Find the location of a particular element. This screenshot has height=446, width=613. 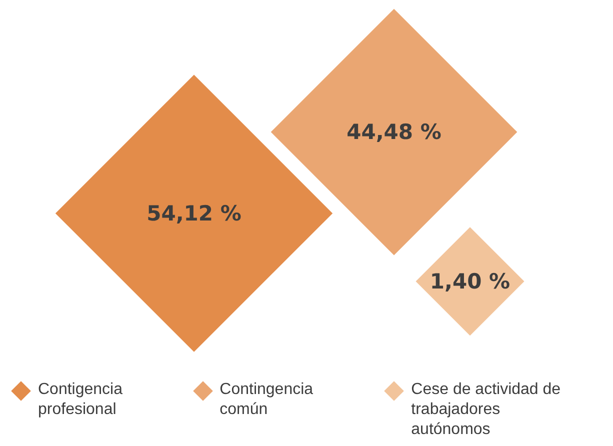

category-label: Contingencia común is located at coordinates (267, 400).